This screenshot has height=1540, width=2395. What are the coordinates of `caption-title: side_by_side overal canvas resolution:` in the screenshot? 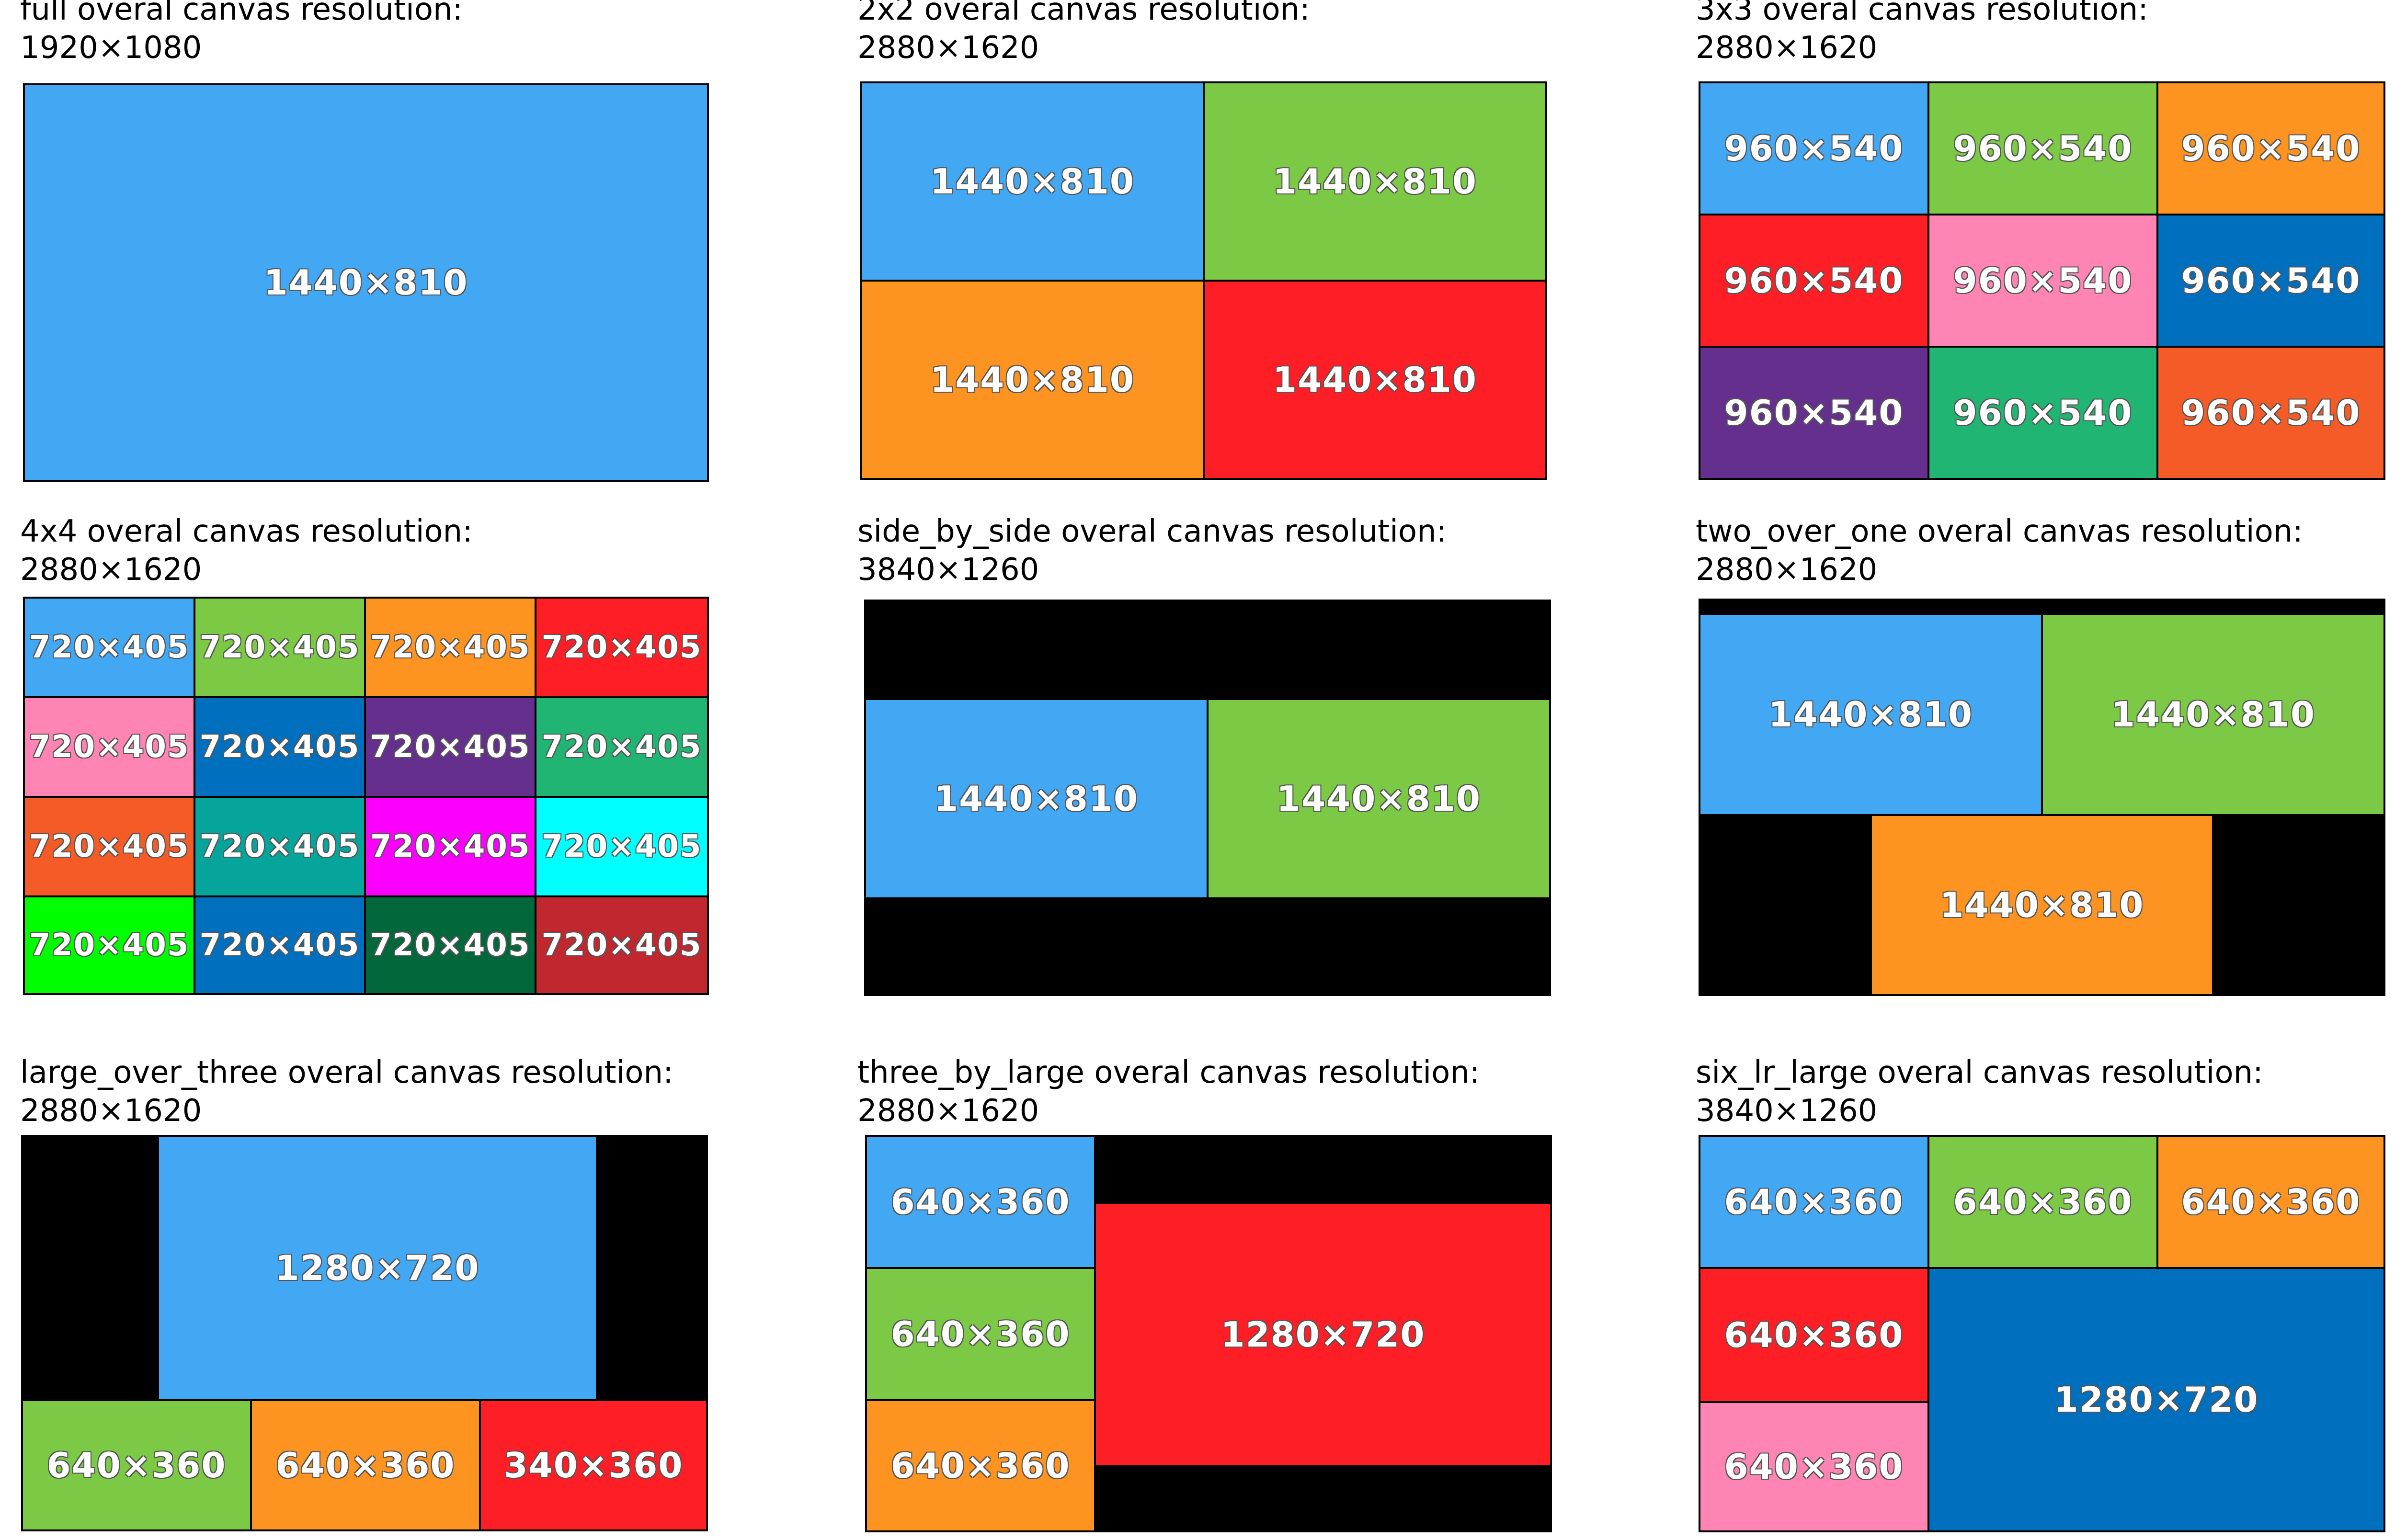 It's located at (1152, 531).